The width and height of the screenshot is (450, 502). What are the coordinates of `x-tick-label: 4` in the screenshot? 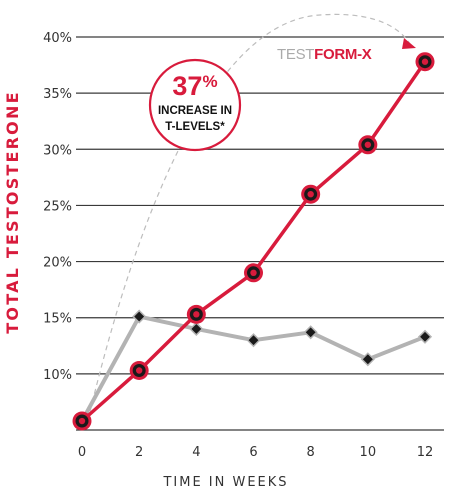 It's located at (196, 452).